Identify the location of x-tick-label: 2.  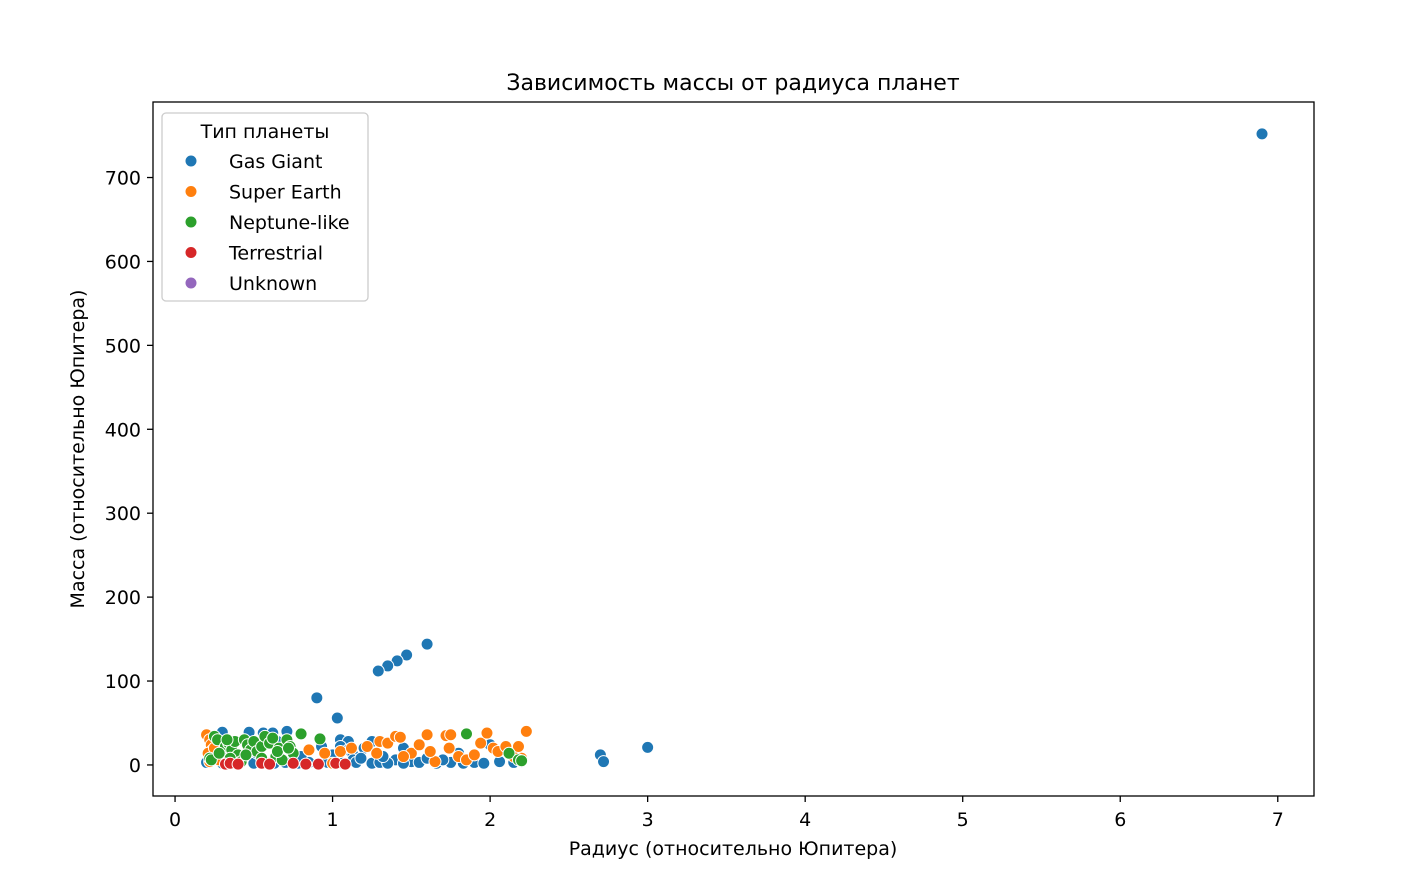
(490, 820).